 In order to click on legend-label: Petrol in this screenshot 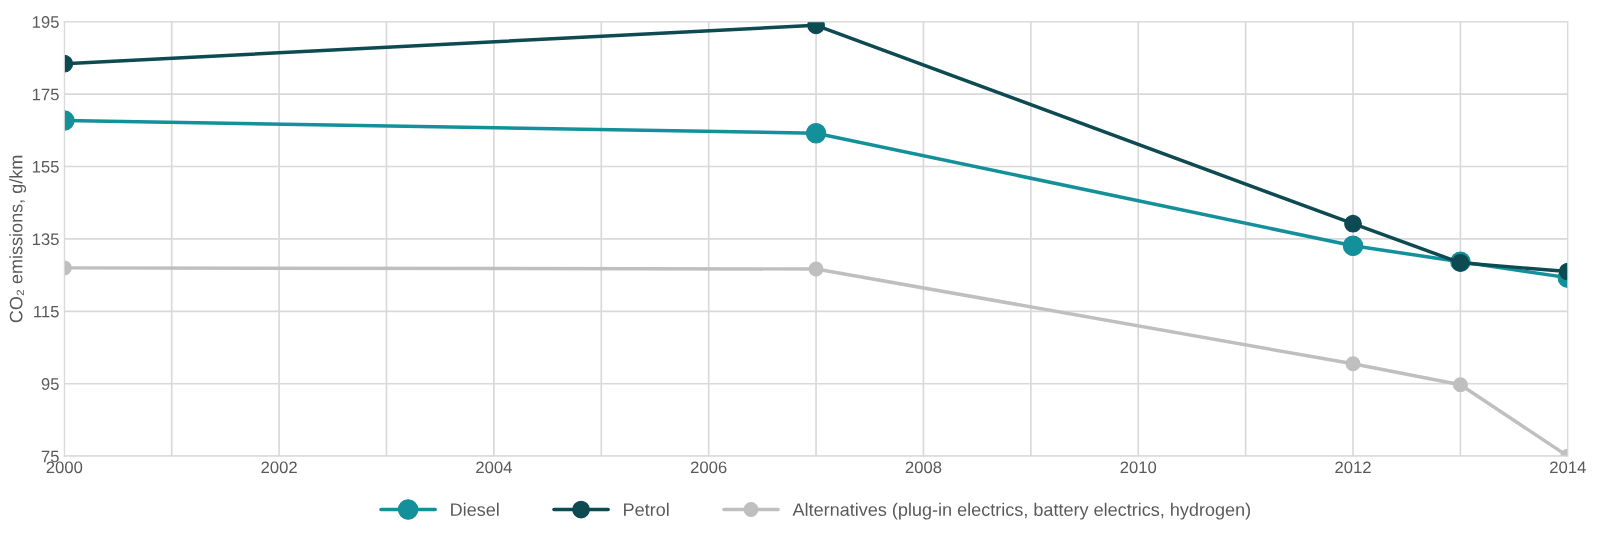, I will do `click(646, 509)`.